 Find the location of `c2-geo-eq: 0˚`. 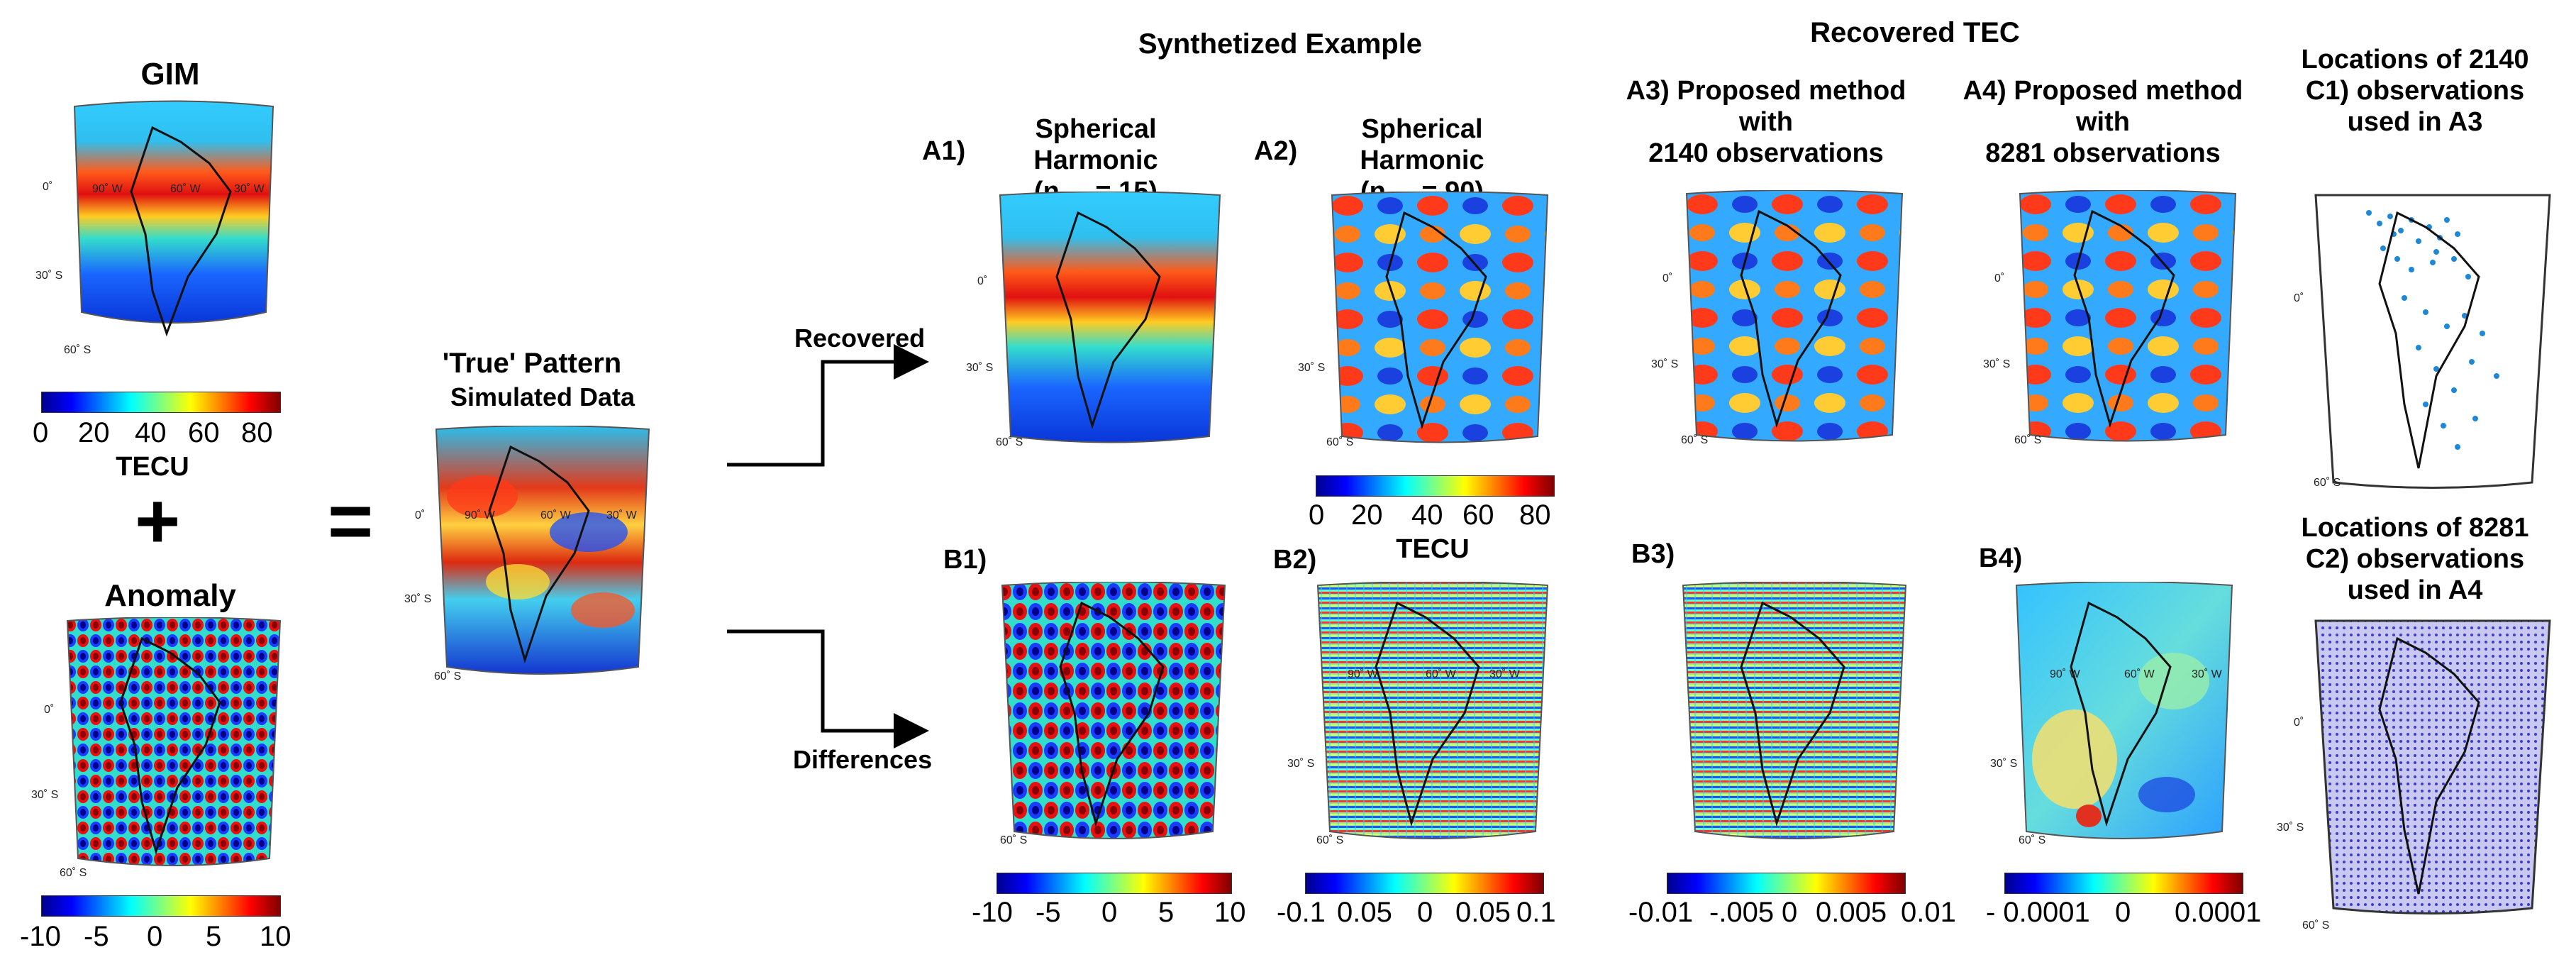

c2-geo-eq: 0˚ is located at coordinates (2299, 723).